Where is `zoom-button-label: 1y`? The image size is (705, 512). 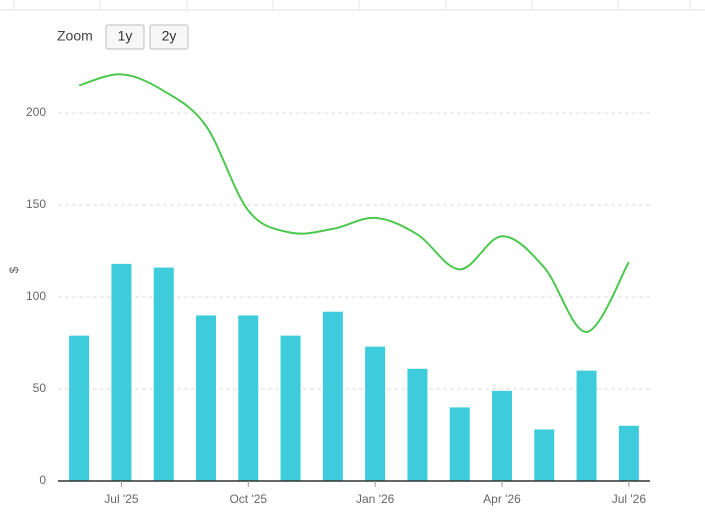 zoom-button-label: 1y is located at coordinates (125, 36).